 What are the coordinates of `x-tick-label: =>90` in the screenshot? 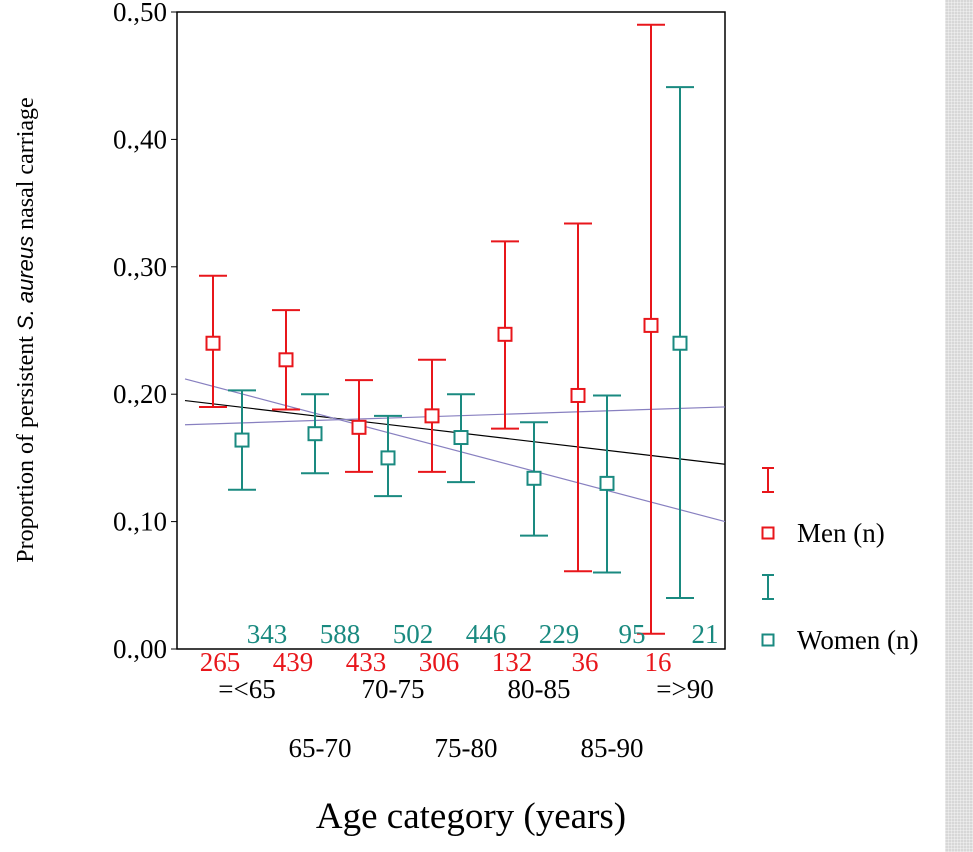 It's located at (684, 689).